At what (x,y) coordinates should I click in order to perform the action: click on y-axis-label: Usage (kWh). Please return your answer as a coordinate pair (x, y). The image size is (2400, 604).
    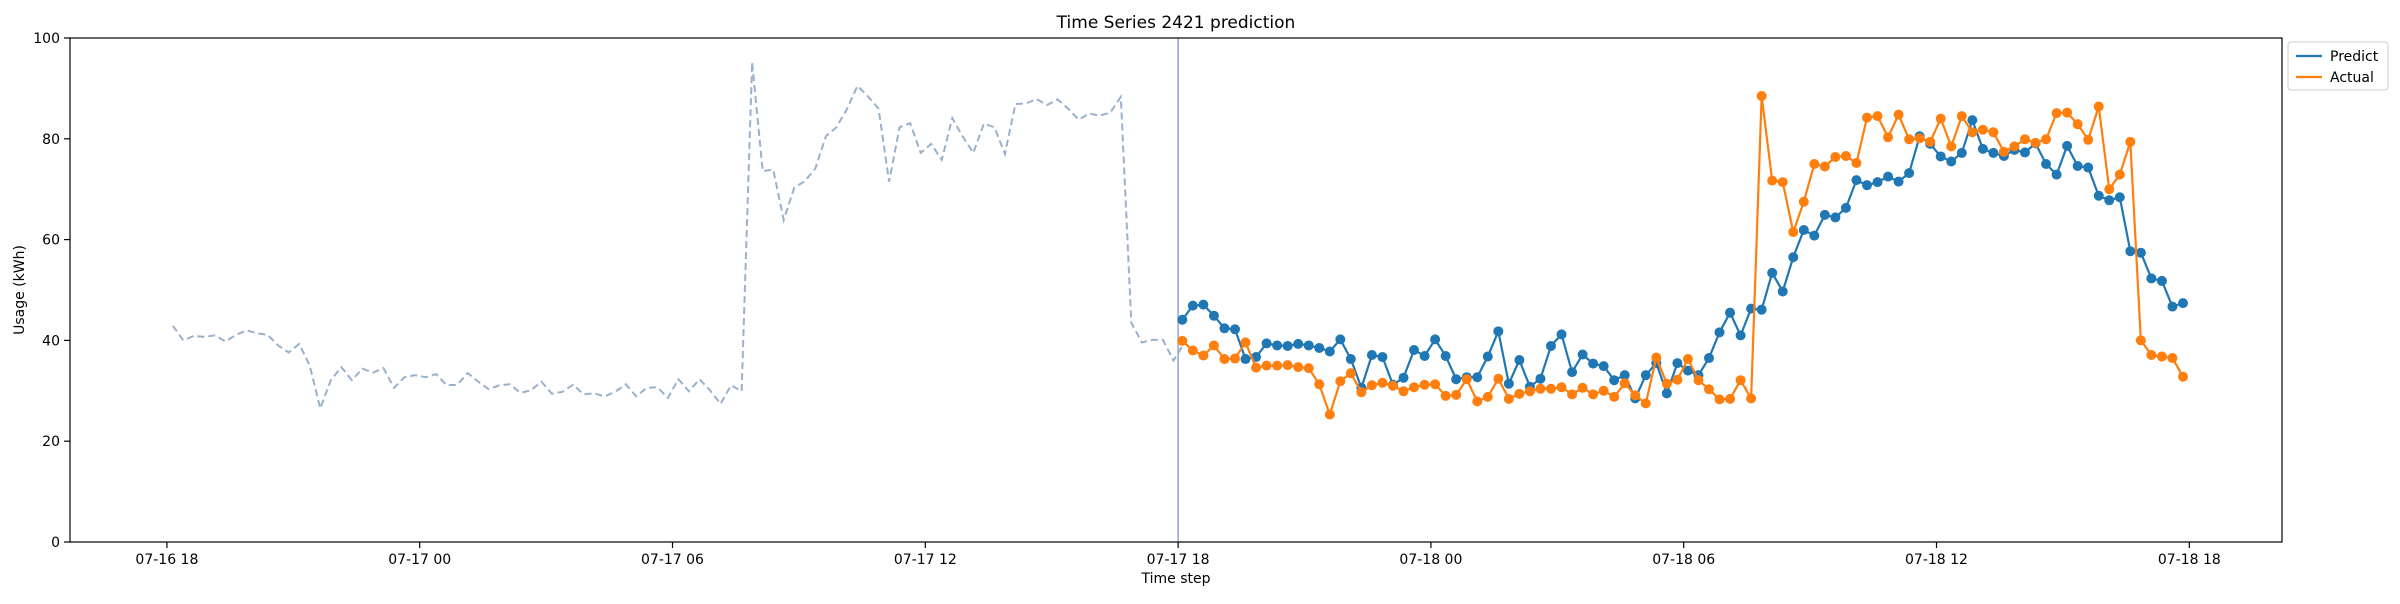
    Looking at the image, I should click on (20, 290).